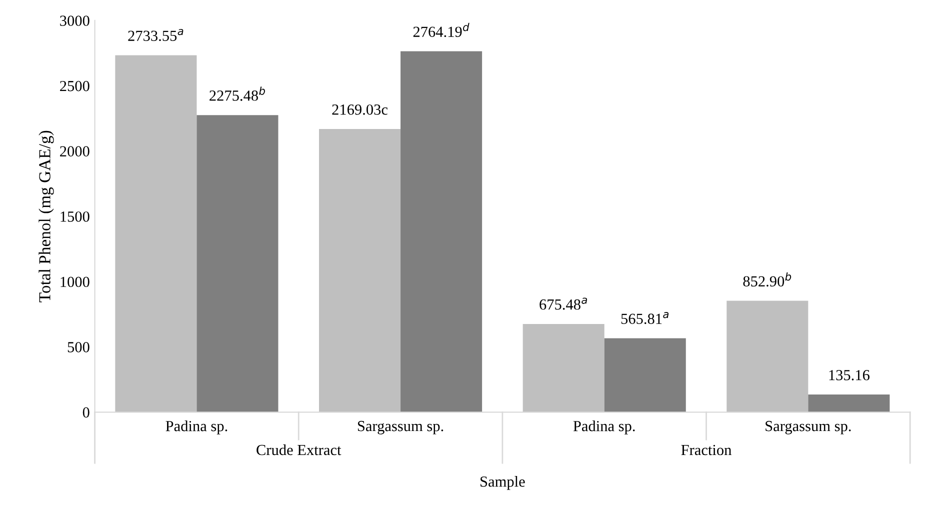 The width and height of the screenshot is (948, 512). I want to click on data-label: 2169.03c, so click(360, 109).